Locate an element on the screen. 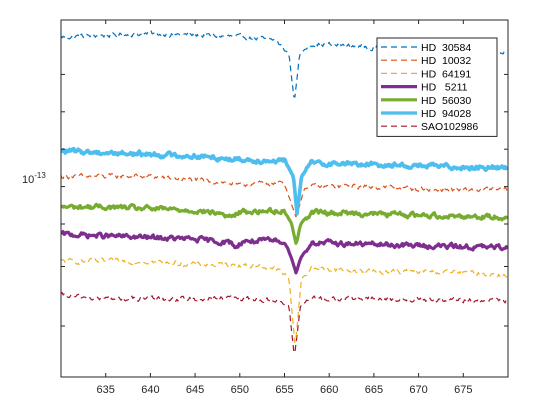  legend-label: SAO102986 is located at coordinates (449, 127).